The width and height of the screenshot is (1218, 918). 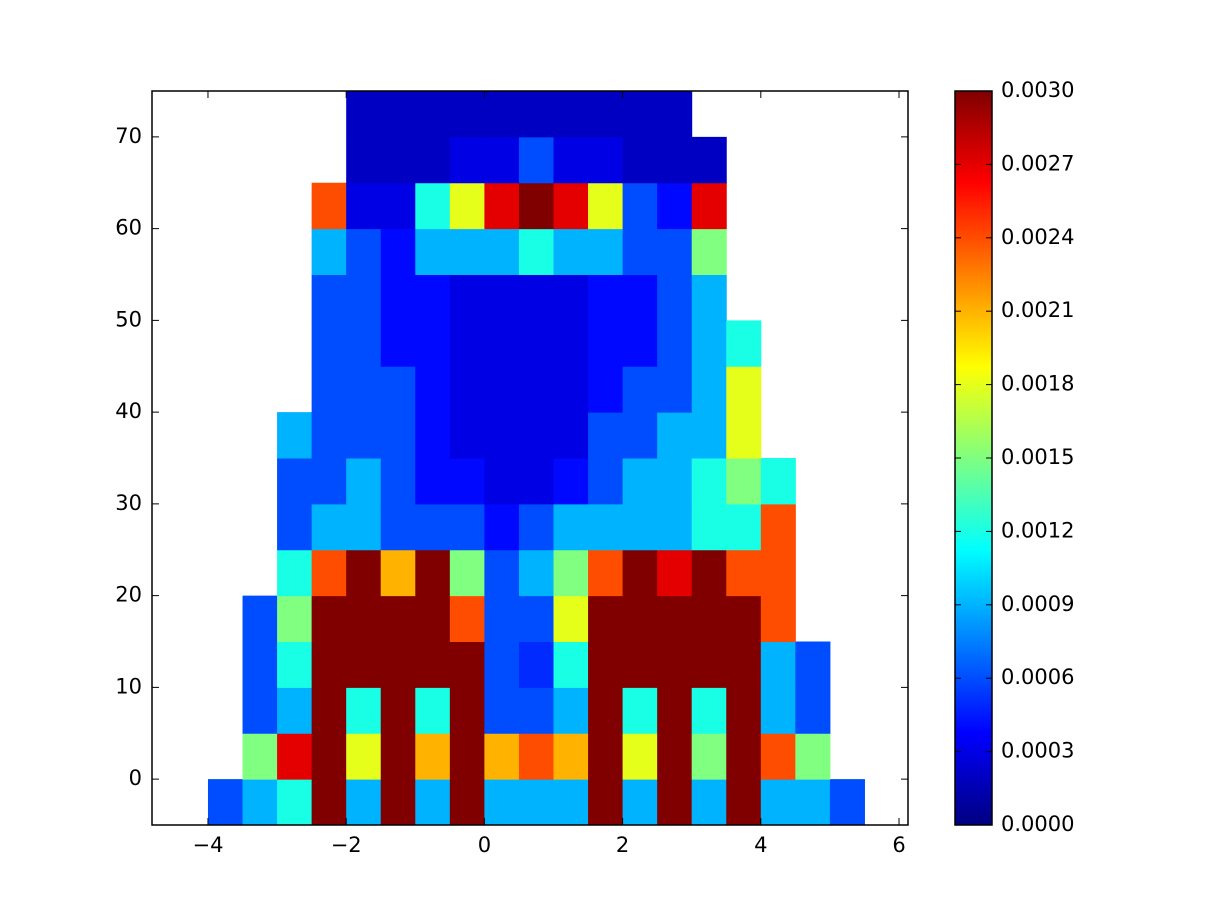 What do you see at coordinates (1037, 457) in the screenshot?
I see `colorbar-tick-label: 0.0015` at bounding box center [1037, 457].